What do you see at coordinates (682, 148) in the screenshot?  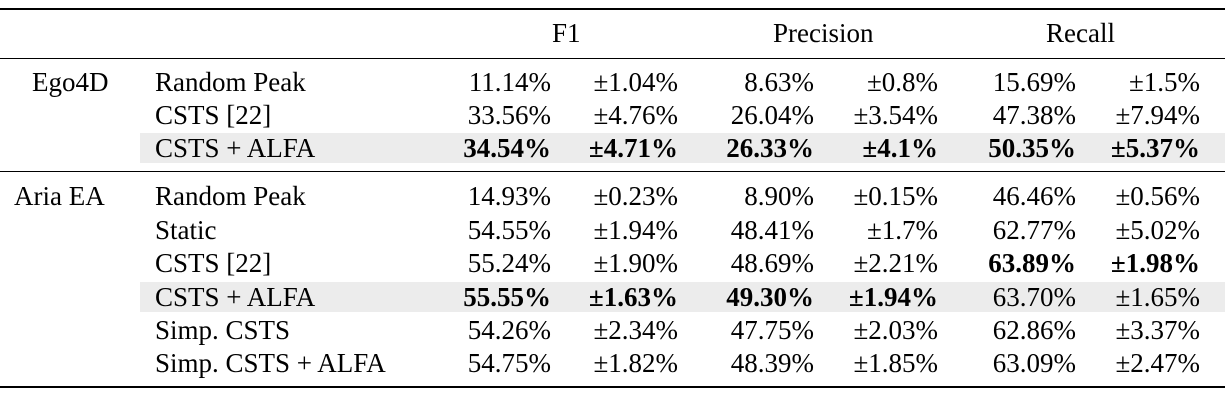 I see `highlight-row-ego4d-alfa` at bounding box center [682, 148].